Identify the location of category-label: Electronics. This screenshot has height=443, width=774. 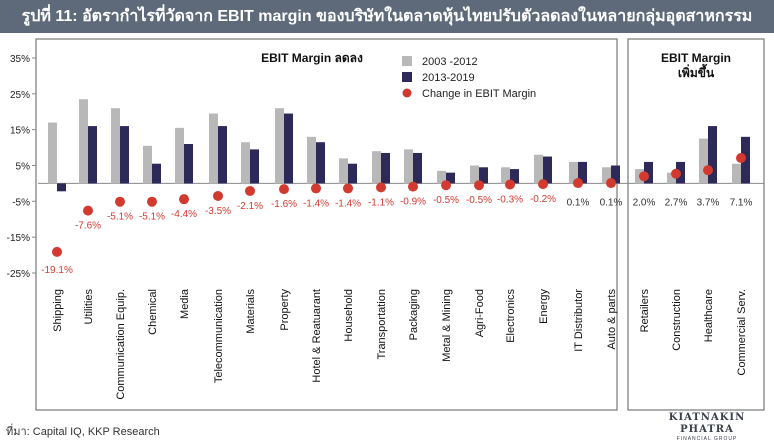
(511, 316).